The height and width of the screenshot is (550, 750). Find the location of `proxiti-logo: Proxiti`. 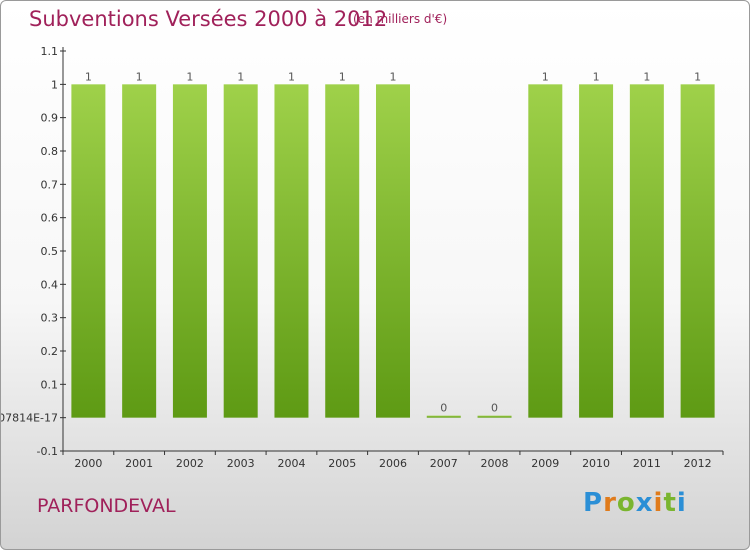

proxiti-logo: Proxiti is located at coordinates (635, 503).